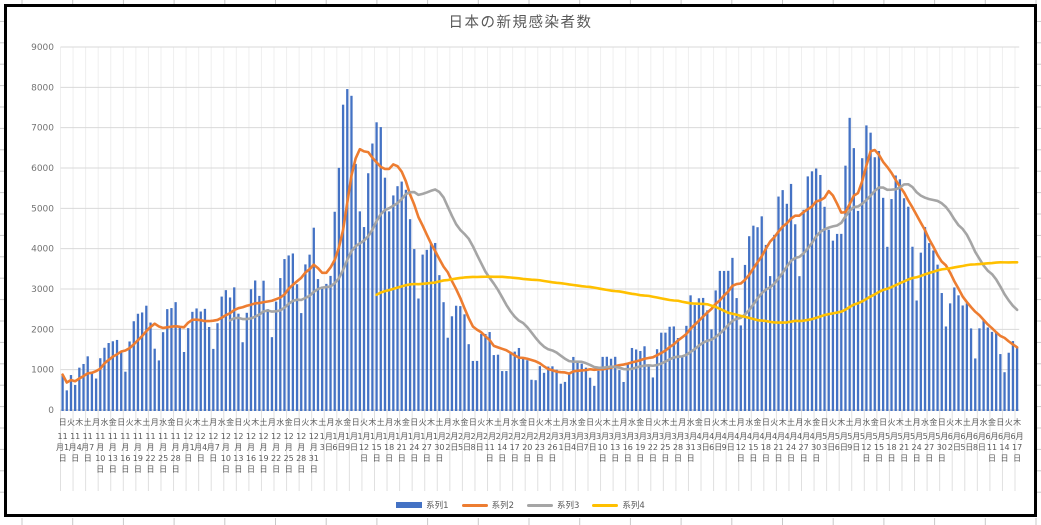 Image resolution: width=1041 pixels, height=525 pixels. I want to click on svg-text: 7000, so click(42, 129).